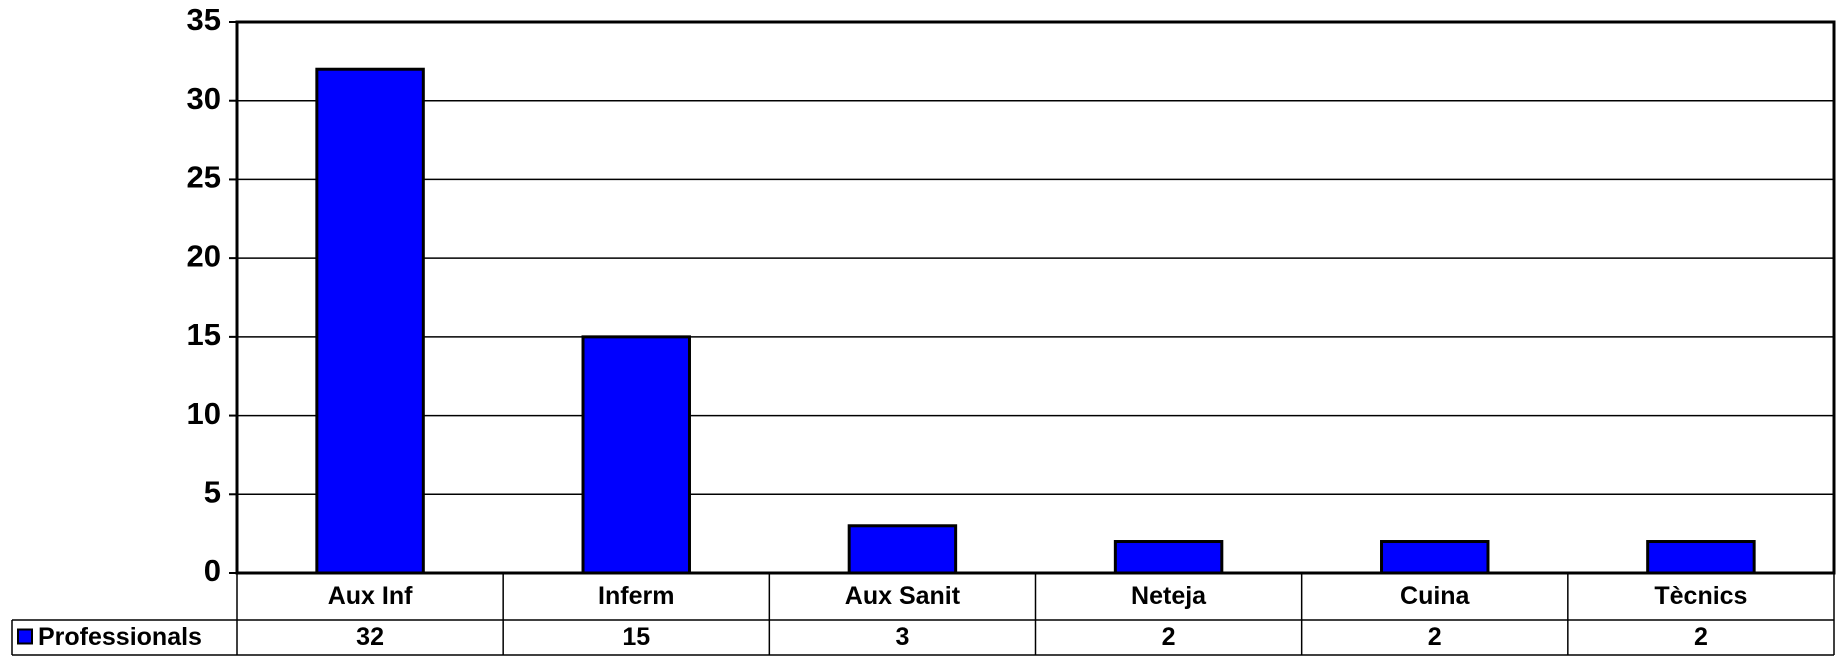 This screenshot has height=657, width=1837. What do you see at coordinates (204, 334) in the screenshot?
I see `y-tick-label: 15` at bounding box center [204, 334].